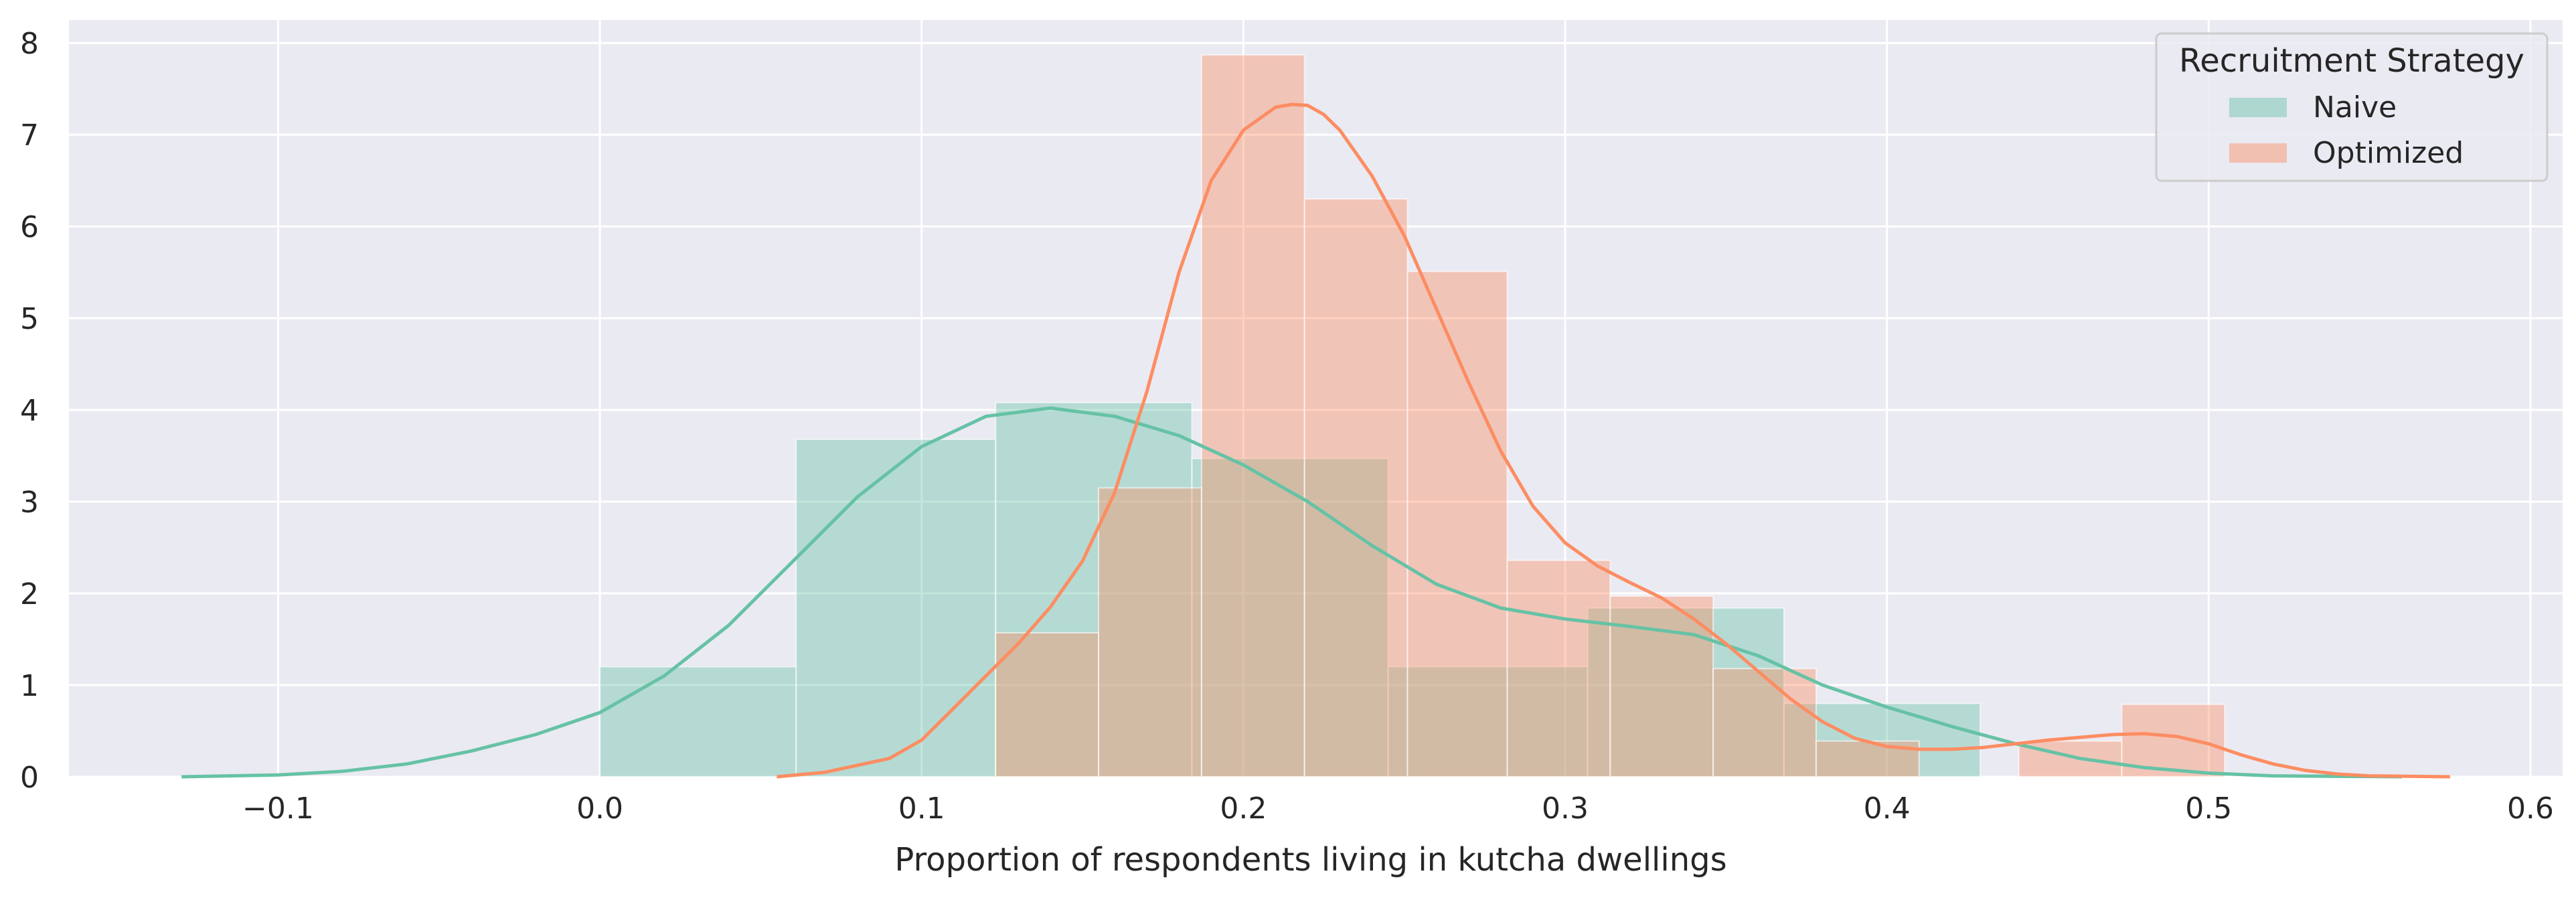  I want to click on legend-title: Recruitment Strategy, so click(2351, 61).